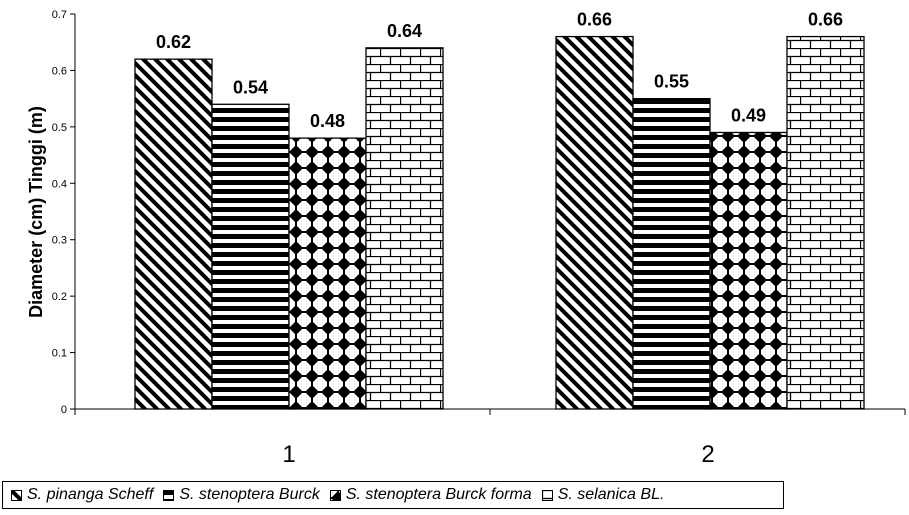 The image size is (909, 515). I want to click on x-category-label: 1, so click(288, 454).